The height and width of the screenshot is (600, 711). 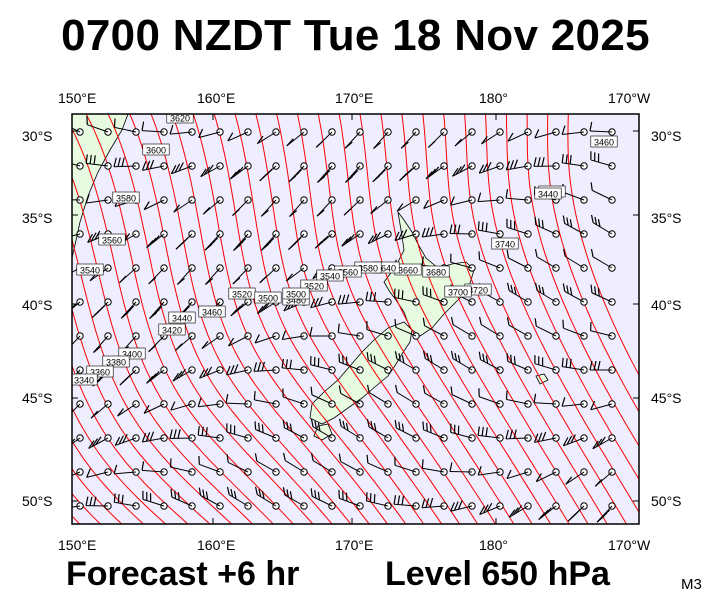 I want to click on contour-label: 3340, so click(x=84, y=381).